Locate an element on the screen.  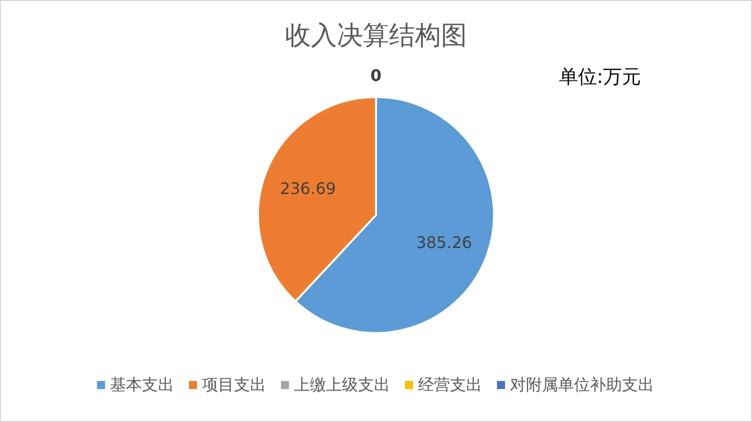
legend-label: 项目支出 is located at coordinates (234, 384).